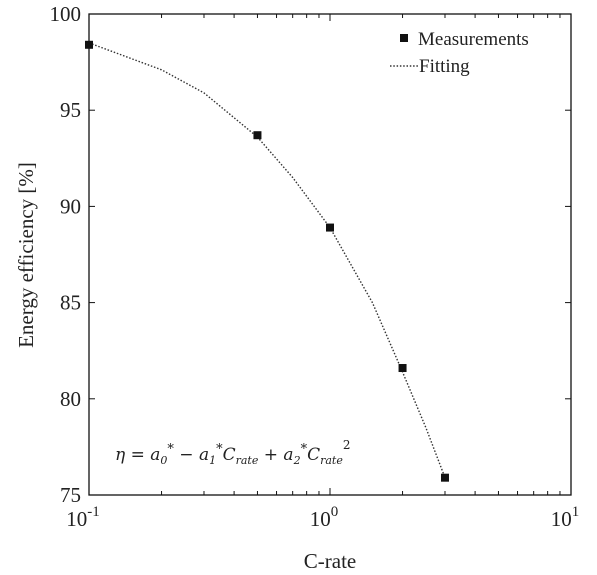 The height and width of the screenshot is (575, 597). What do you see at coordinates (330, 561) in the screenshot?
I see `x-axis-title: C-rate` at bounding box center [330, 561].